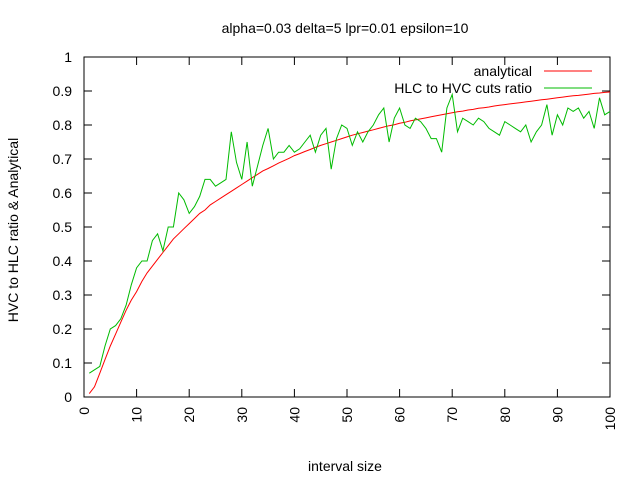 The image size is (640, 480). What do you see at coordinates (557, 415) in the screenshot?
I see `x-tick-label: 90` at bounding box center [557, 415].